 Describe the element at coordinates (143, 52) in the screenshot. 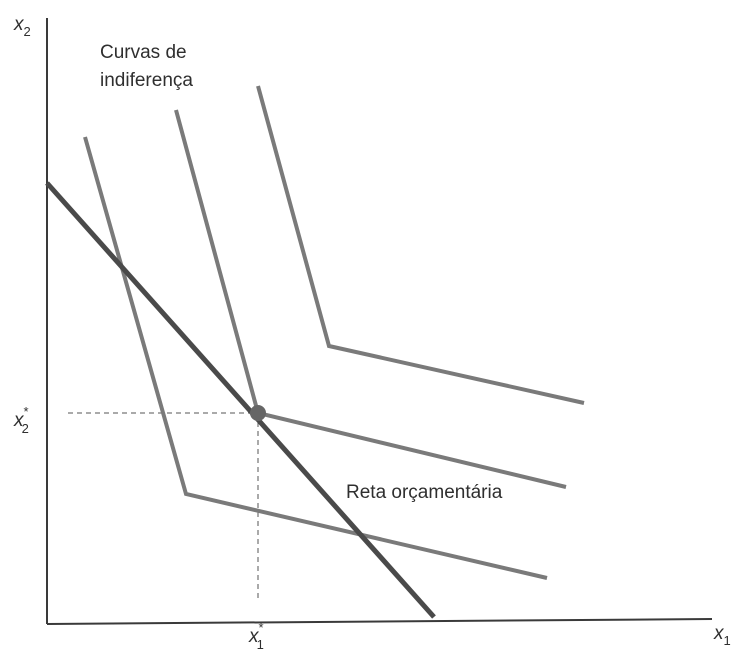

I see `indifference-curves-label-line1: Curvas de` at that location.